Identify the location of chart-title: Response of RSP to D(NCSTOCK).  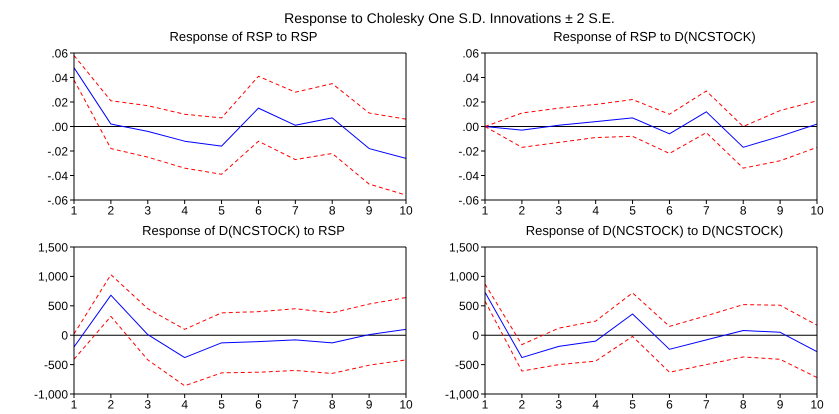
(654, 37).